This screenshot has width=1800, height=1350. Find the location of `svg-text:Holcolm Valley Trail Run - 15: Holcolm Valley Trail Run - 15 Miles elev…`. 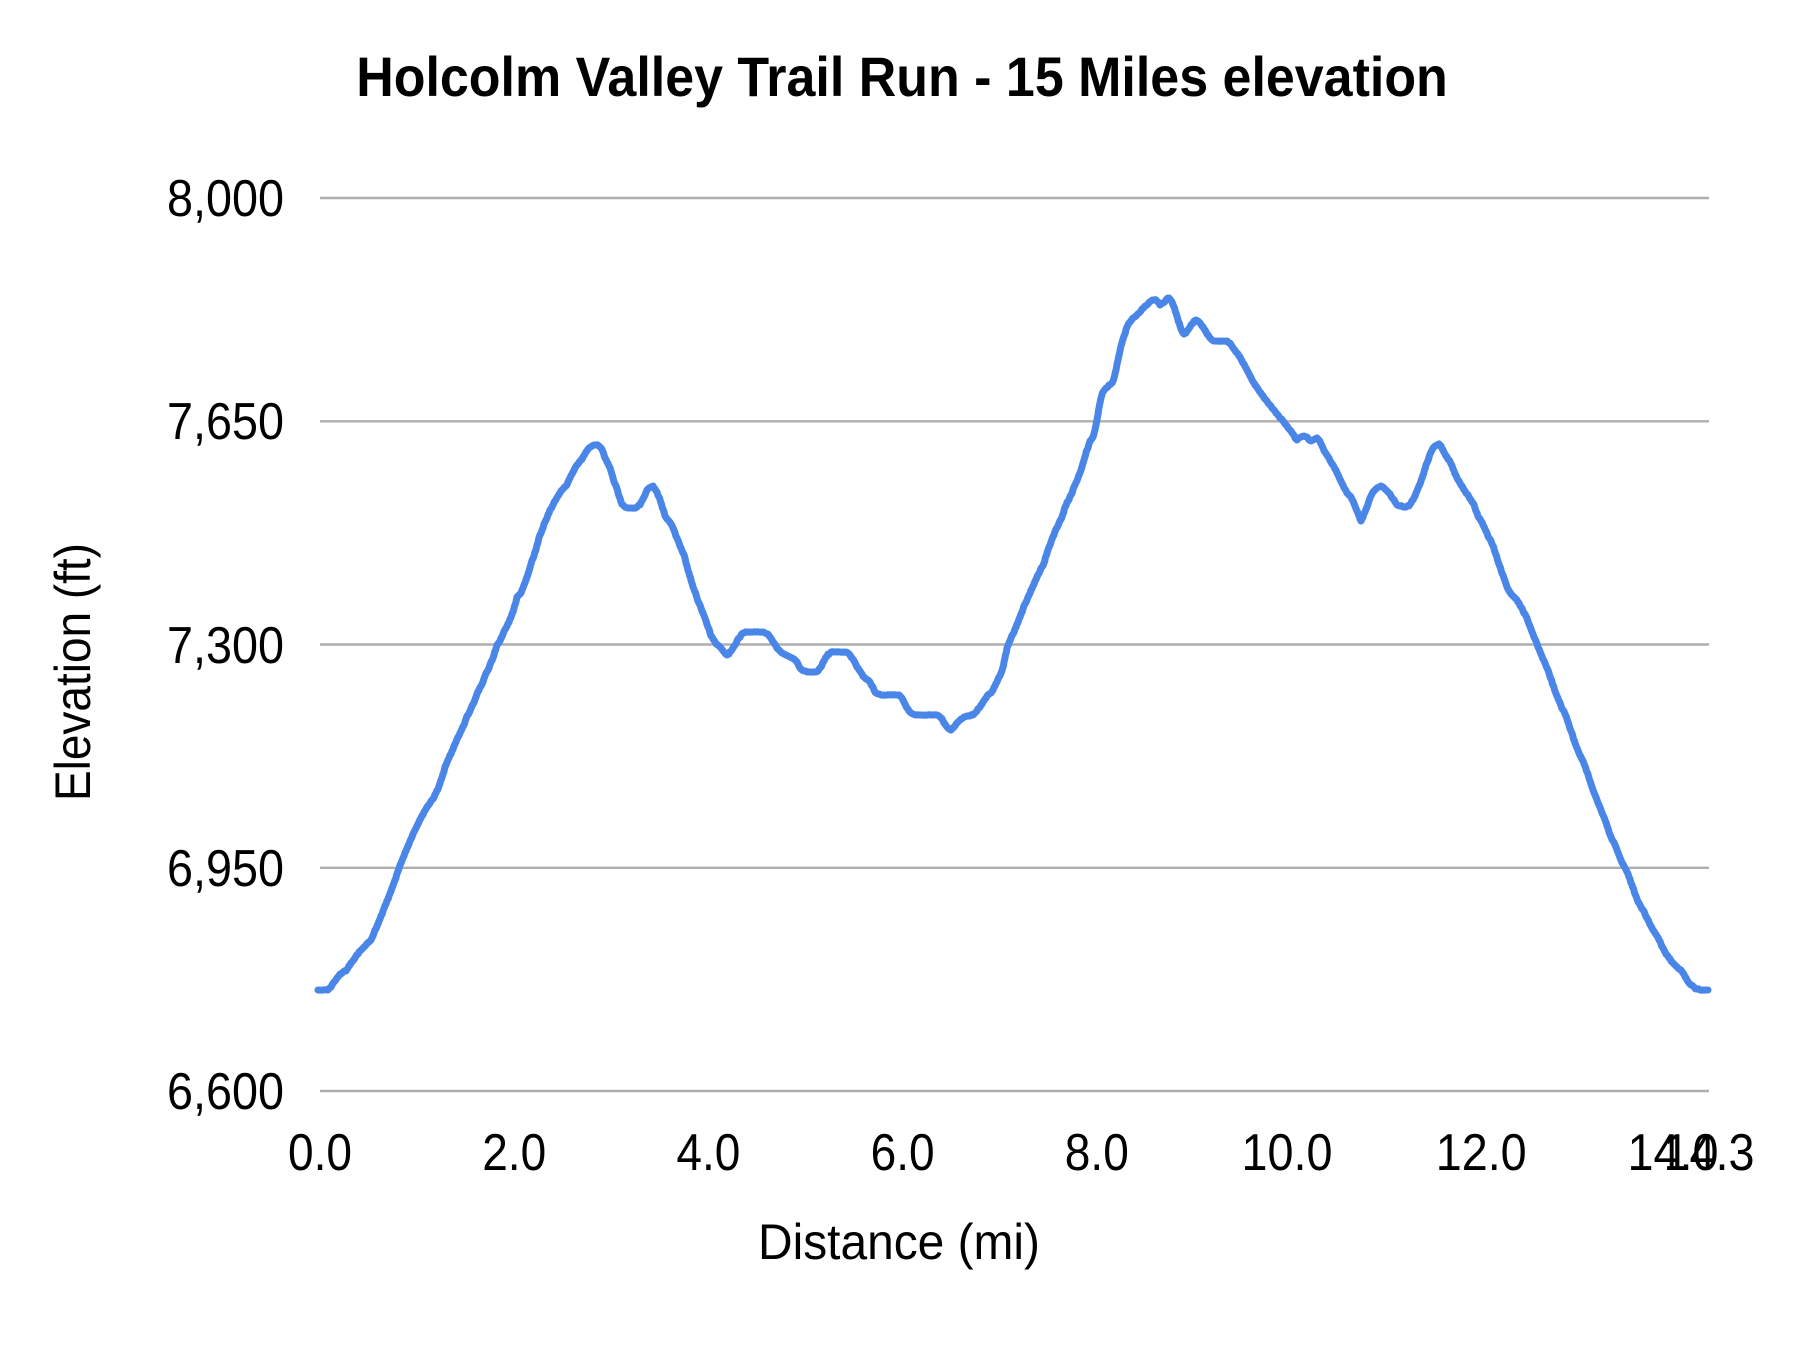

svg-text:Holcolm Valley Trail Run - 15: Holcolm Valley Trail Run - 15 Miles elev… is located at coordinates (902, 77).